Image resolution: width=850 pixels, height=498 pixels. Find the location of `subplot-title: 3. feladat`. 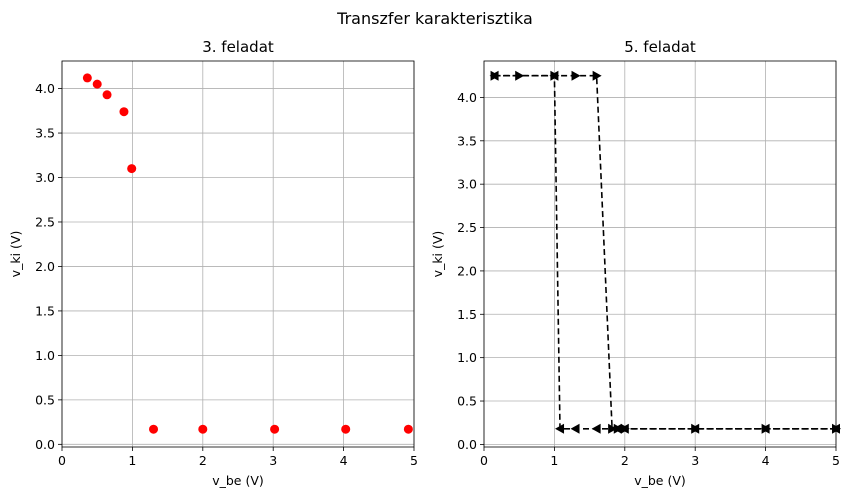

subplot-title: 3. feladat is located at coordinates (238, 47).